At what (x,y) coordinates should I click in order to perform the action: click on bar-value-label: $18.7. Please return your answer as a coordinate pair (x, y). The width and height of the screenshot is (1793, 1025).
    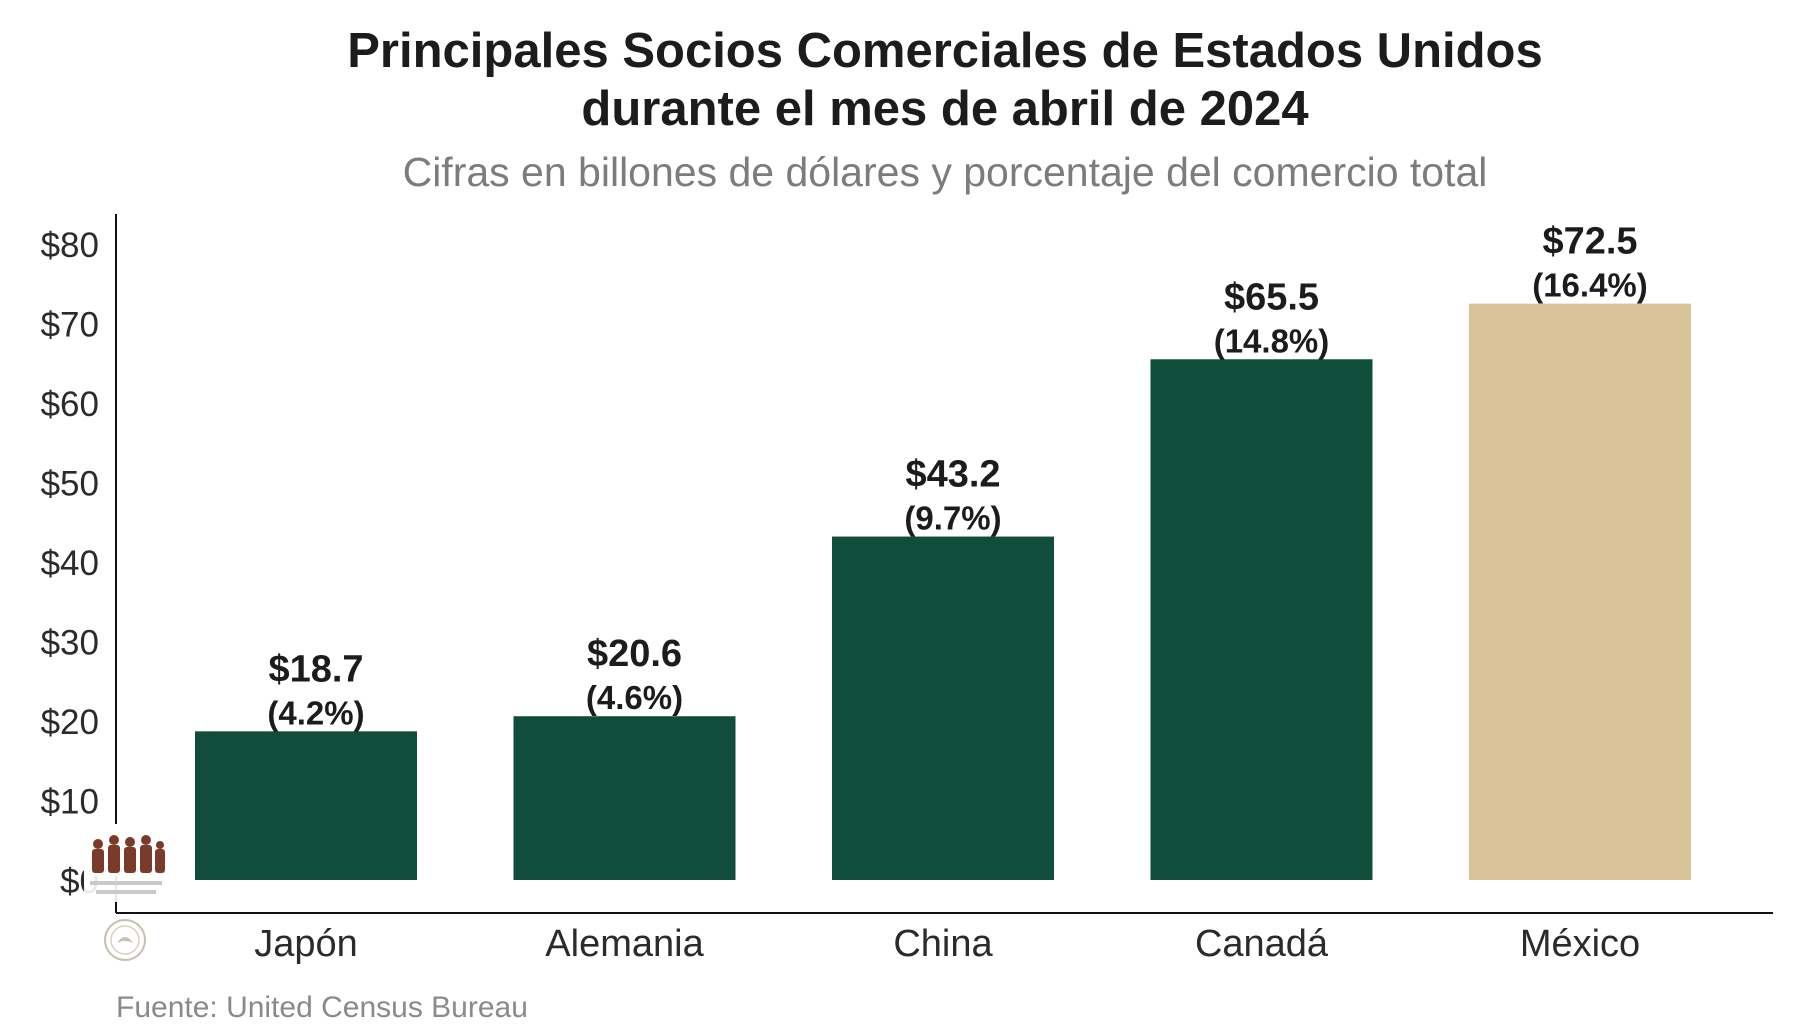
    Looking at the image, I should click on (315, 669).